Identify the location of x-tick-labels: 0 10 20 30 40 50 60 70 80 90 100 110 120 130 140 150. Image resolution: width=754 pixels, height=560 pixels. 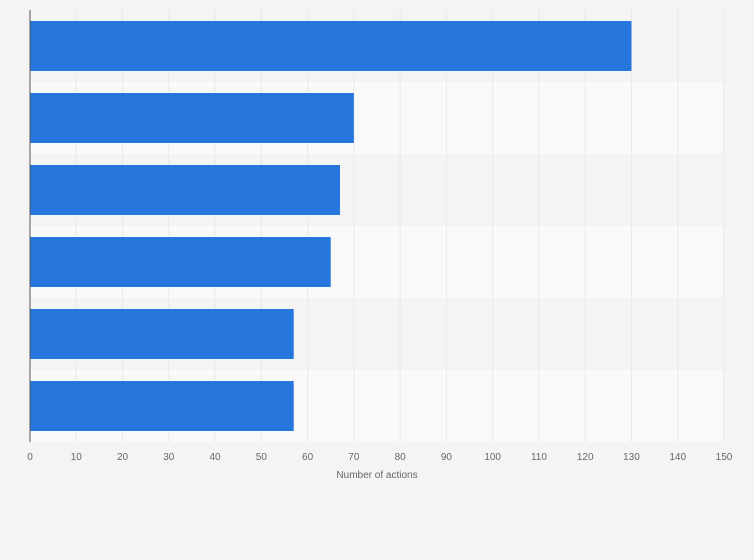
(380, 457).